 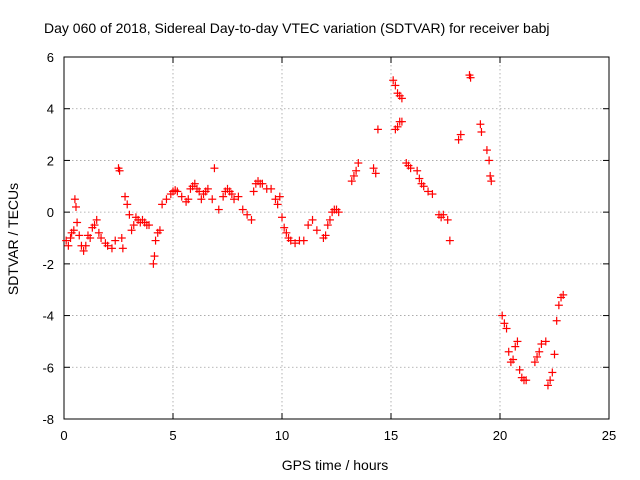 I want to click on x-axis-label: GPS time / hours, so click(x=335, y=465).